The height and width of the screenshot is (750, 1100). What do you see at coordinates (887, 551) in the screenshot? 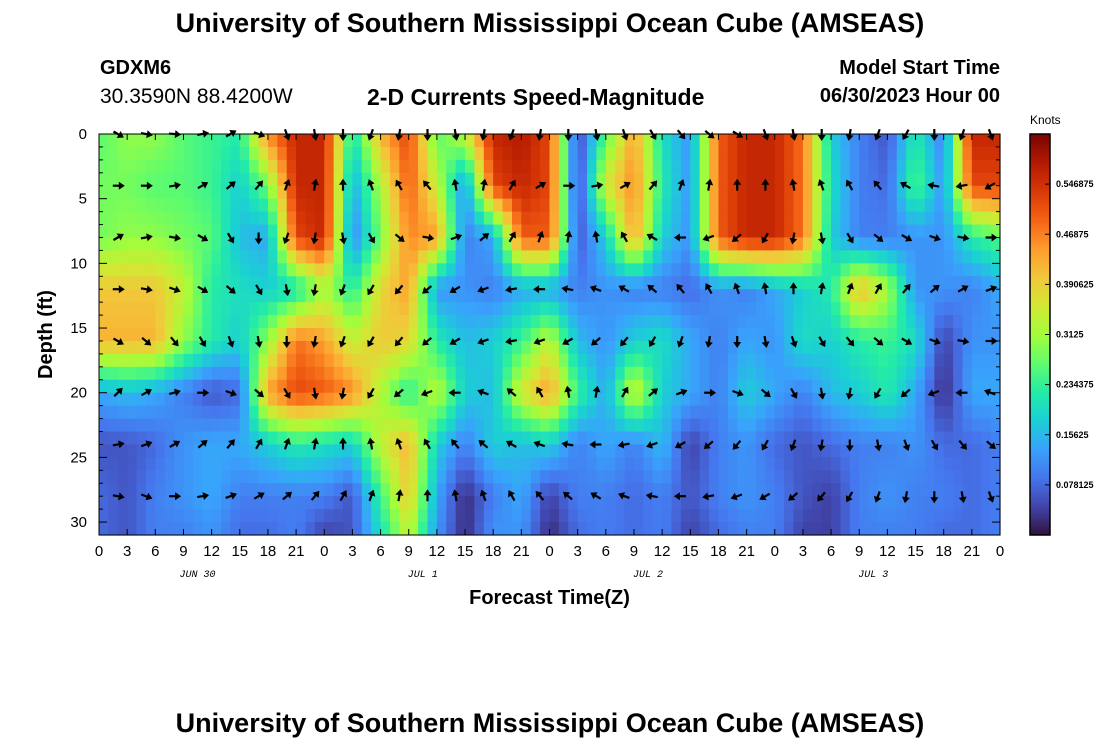
I see `x-tick-label: 12` at bounding box center [887, 551].